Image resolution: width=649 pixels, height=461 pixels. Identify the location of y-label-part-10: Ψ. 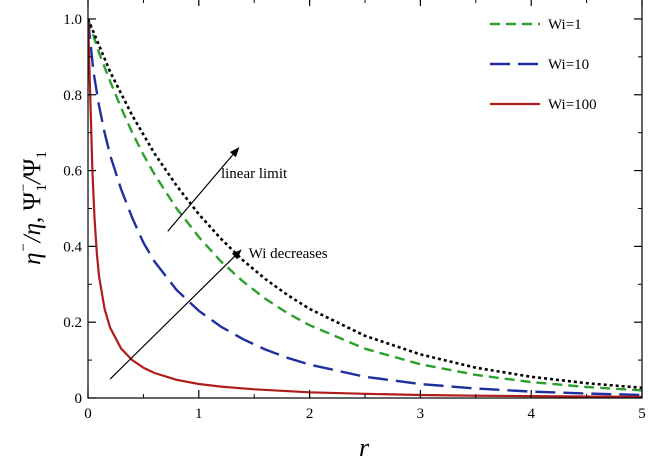
(32, 167).